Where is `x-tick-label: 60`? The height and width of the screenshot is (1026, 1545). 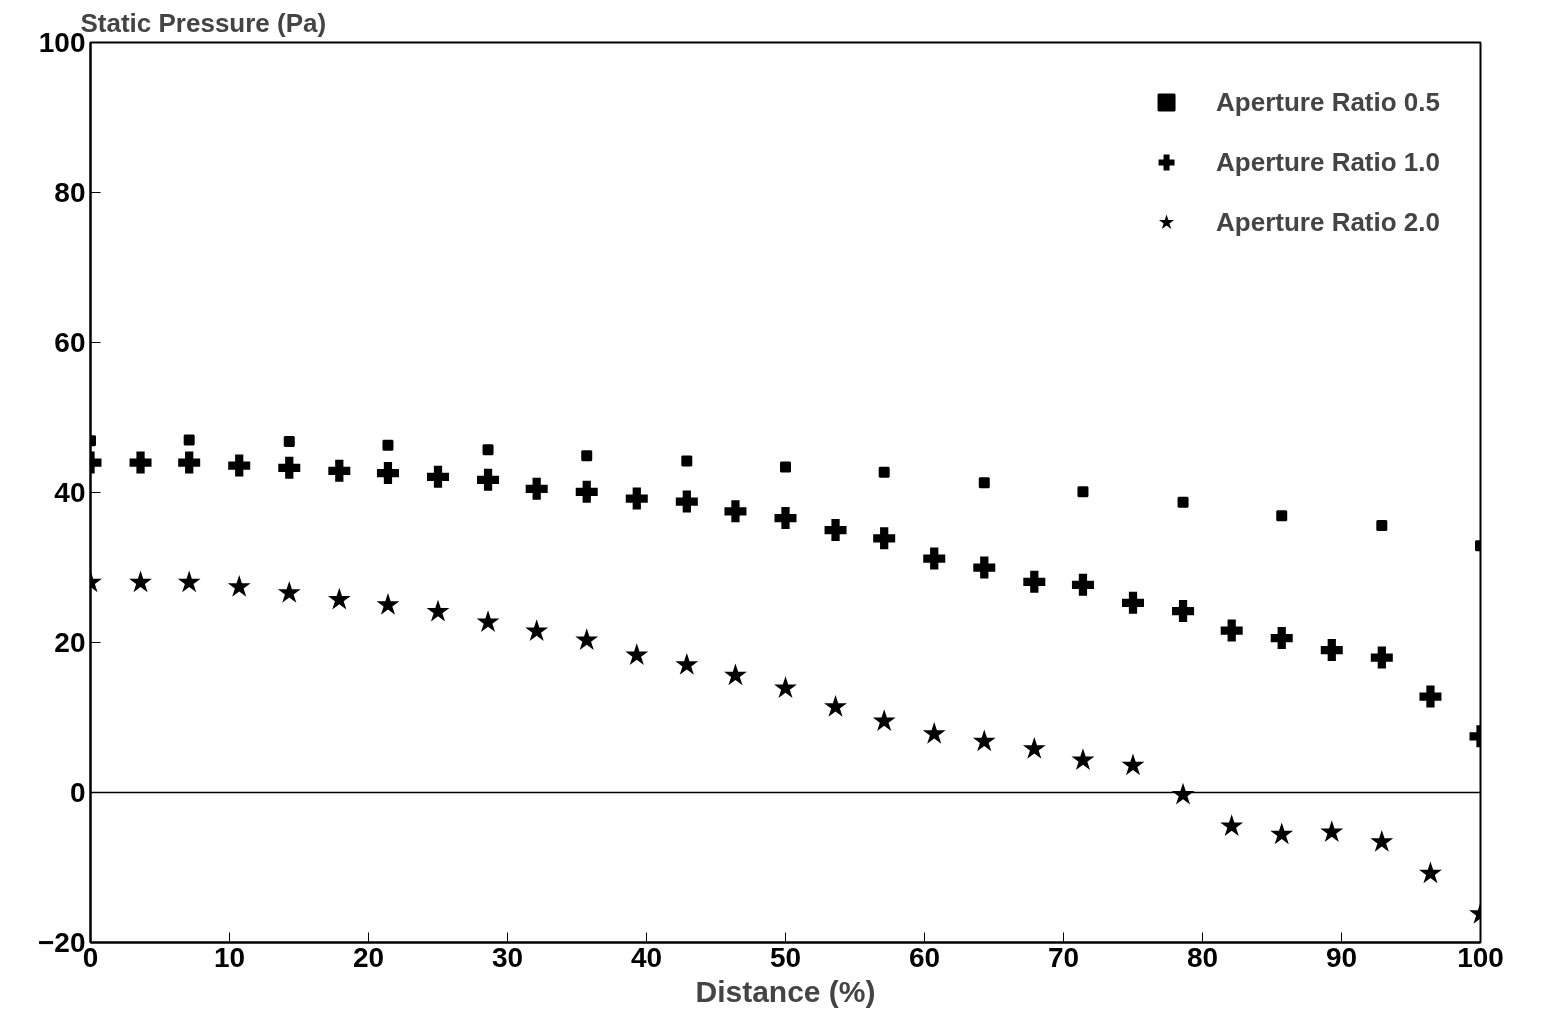 x-tick-label: 60 is located at coordinates (924, 957).